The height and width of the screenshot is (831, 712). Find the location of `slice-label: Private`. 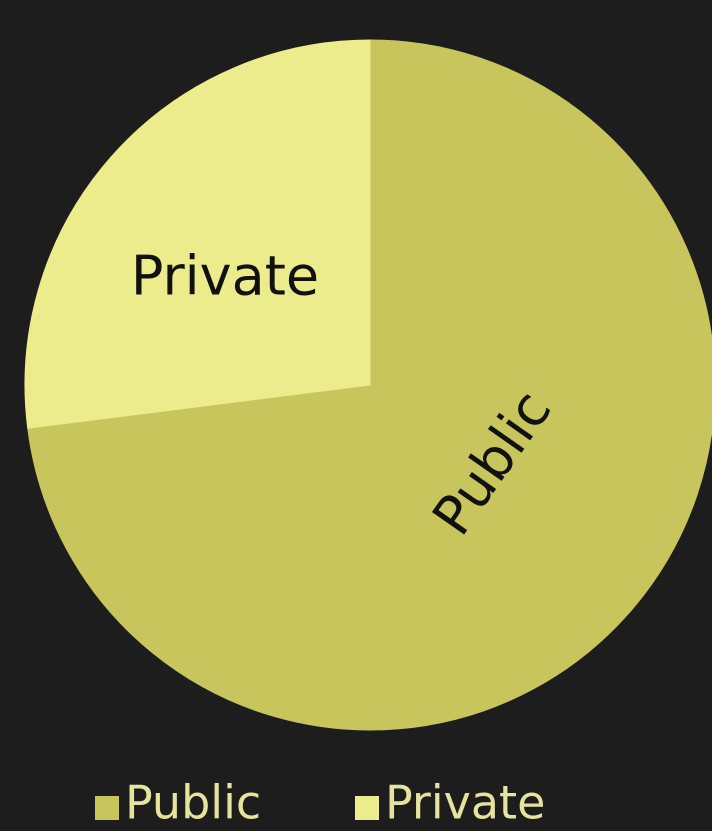

slice-label: Private is located at coordinates (225, 276).